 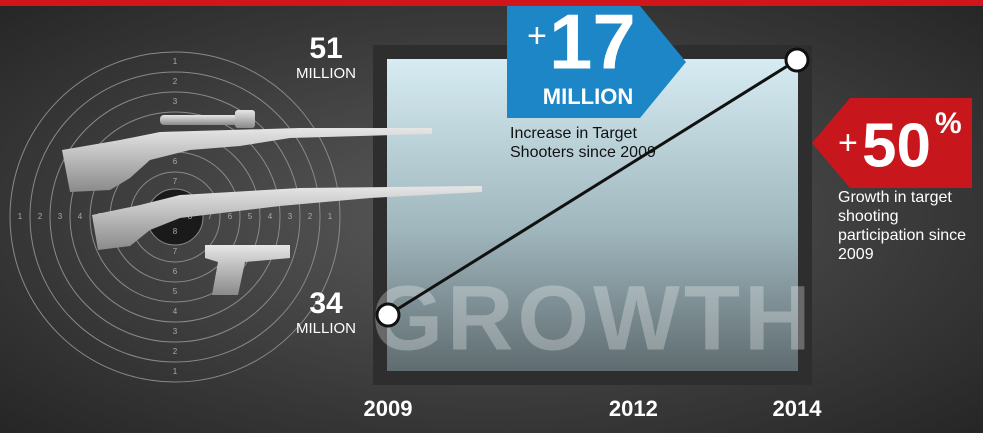 I want to click on increase-text: Increase in Target Shooters since 2009, so click(x=583, y=143).